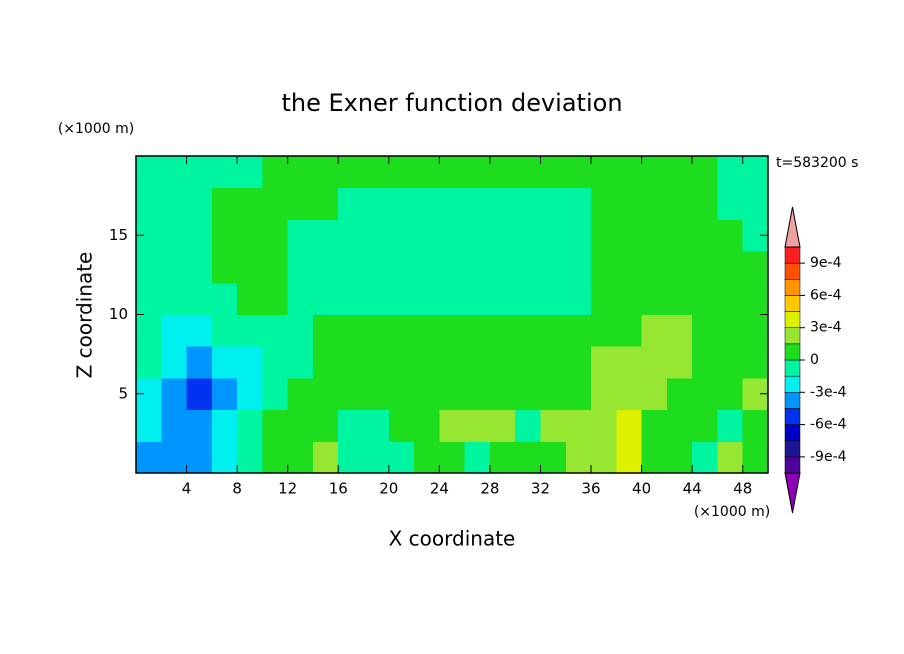  I want to click on x-tick-label: 20, so click(388, 489).